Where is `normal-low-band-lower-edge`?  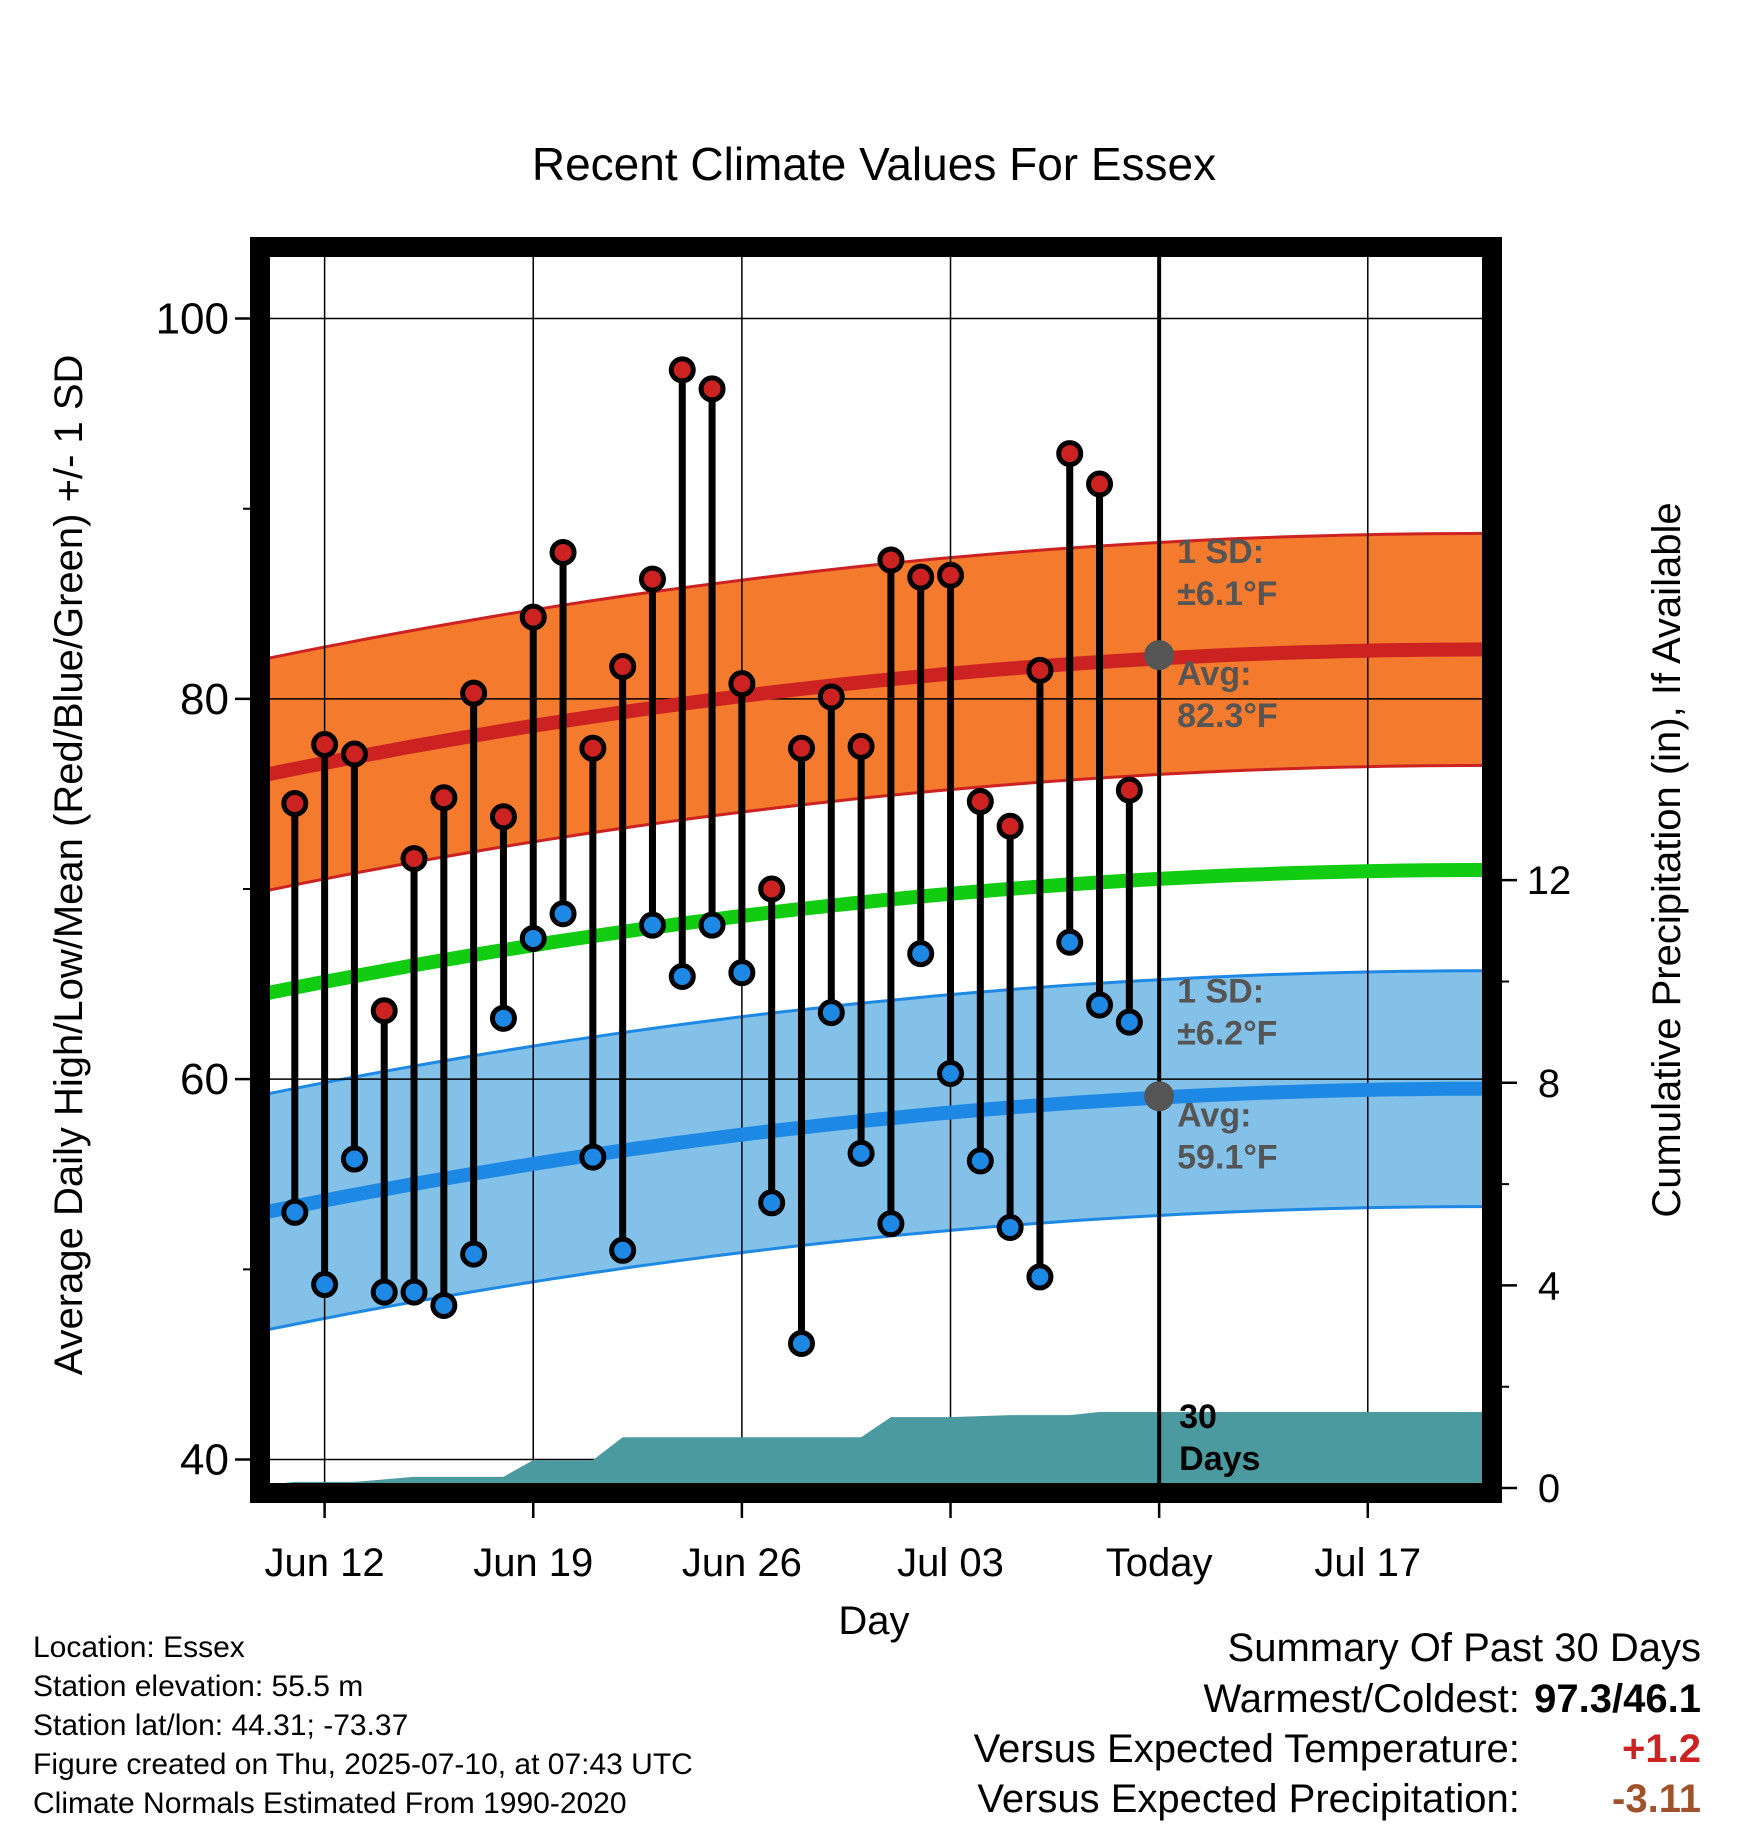
normal-low-band-lower-edge is located at coordinates (876, 1268).